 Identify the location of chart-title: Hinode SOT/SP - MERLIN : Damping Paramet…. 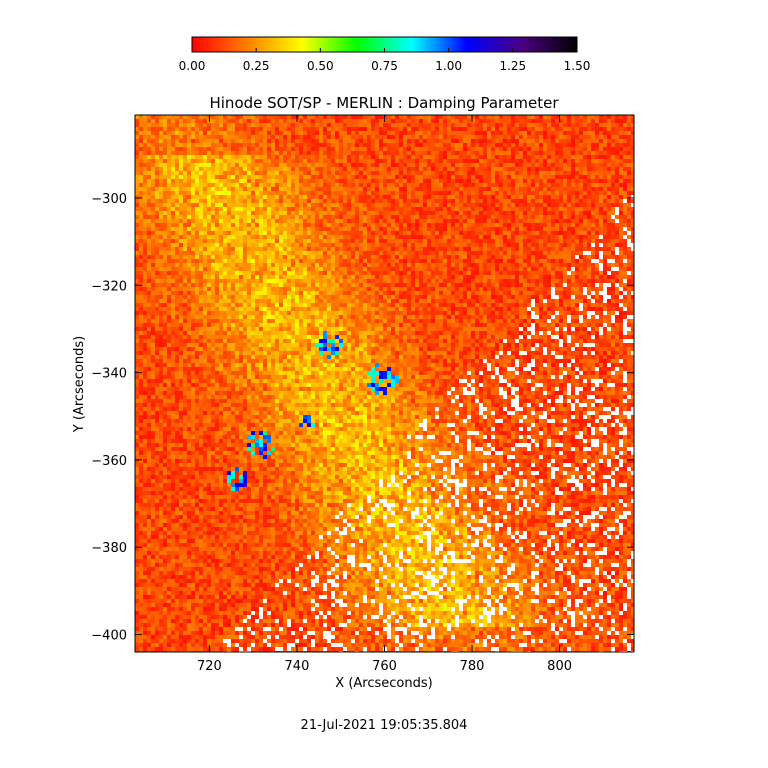
(384, 103).